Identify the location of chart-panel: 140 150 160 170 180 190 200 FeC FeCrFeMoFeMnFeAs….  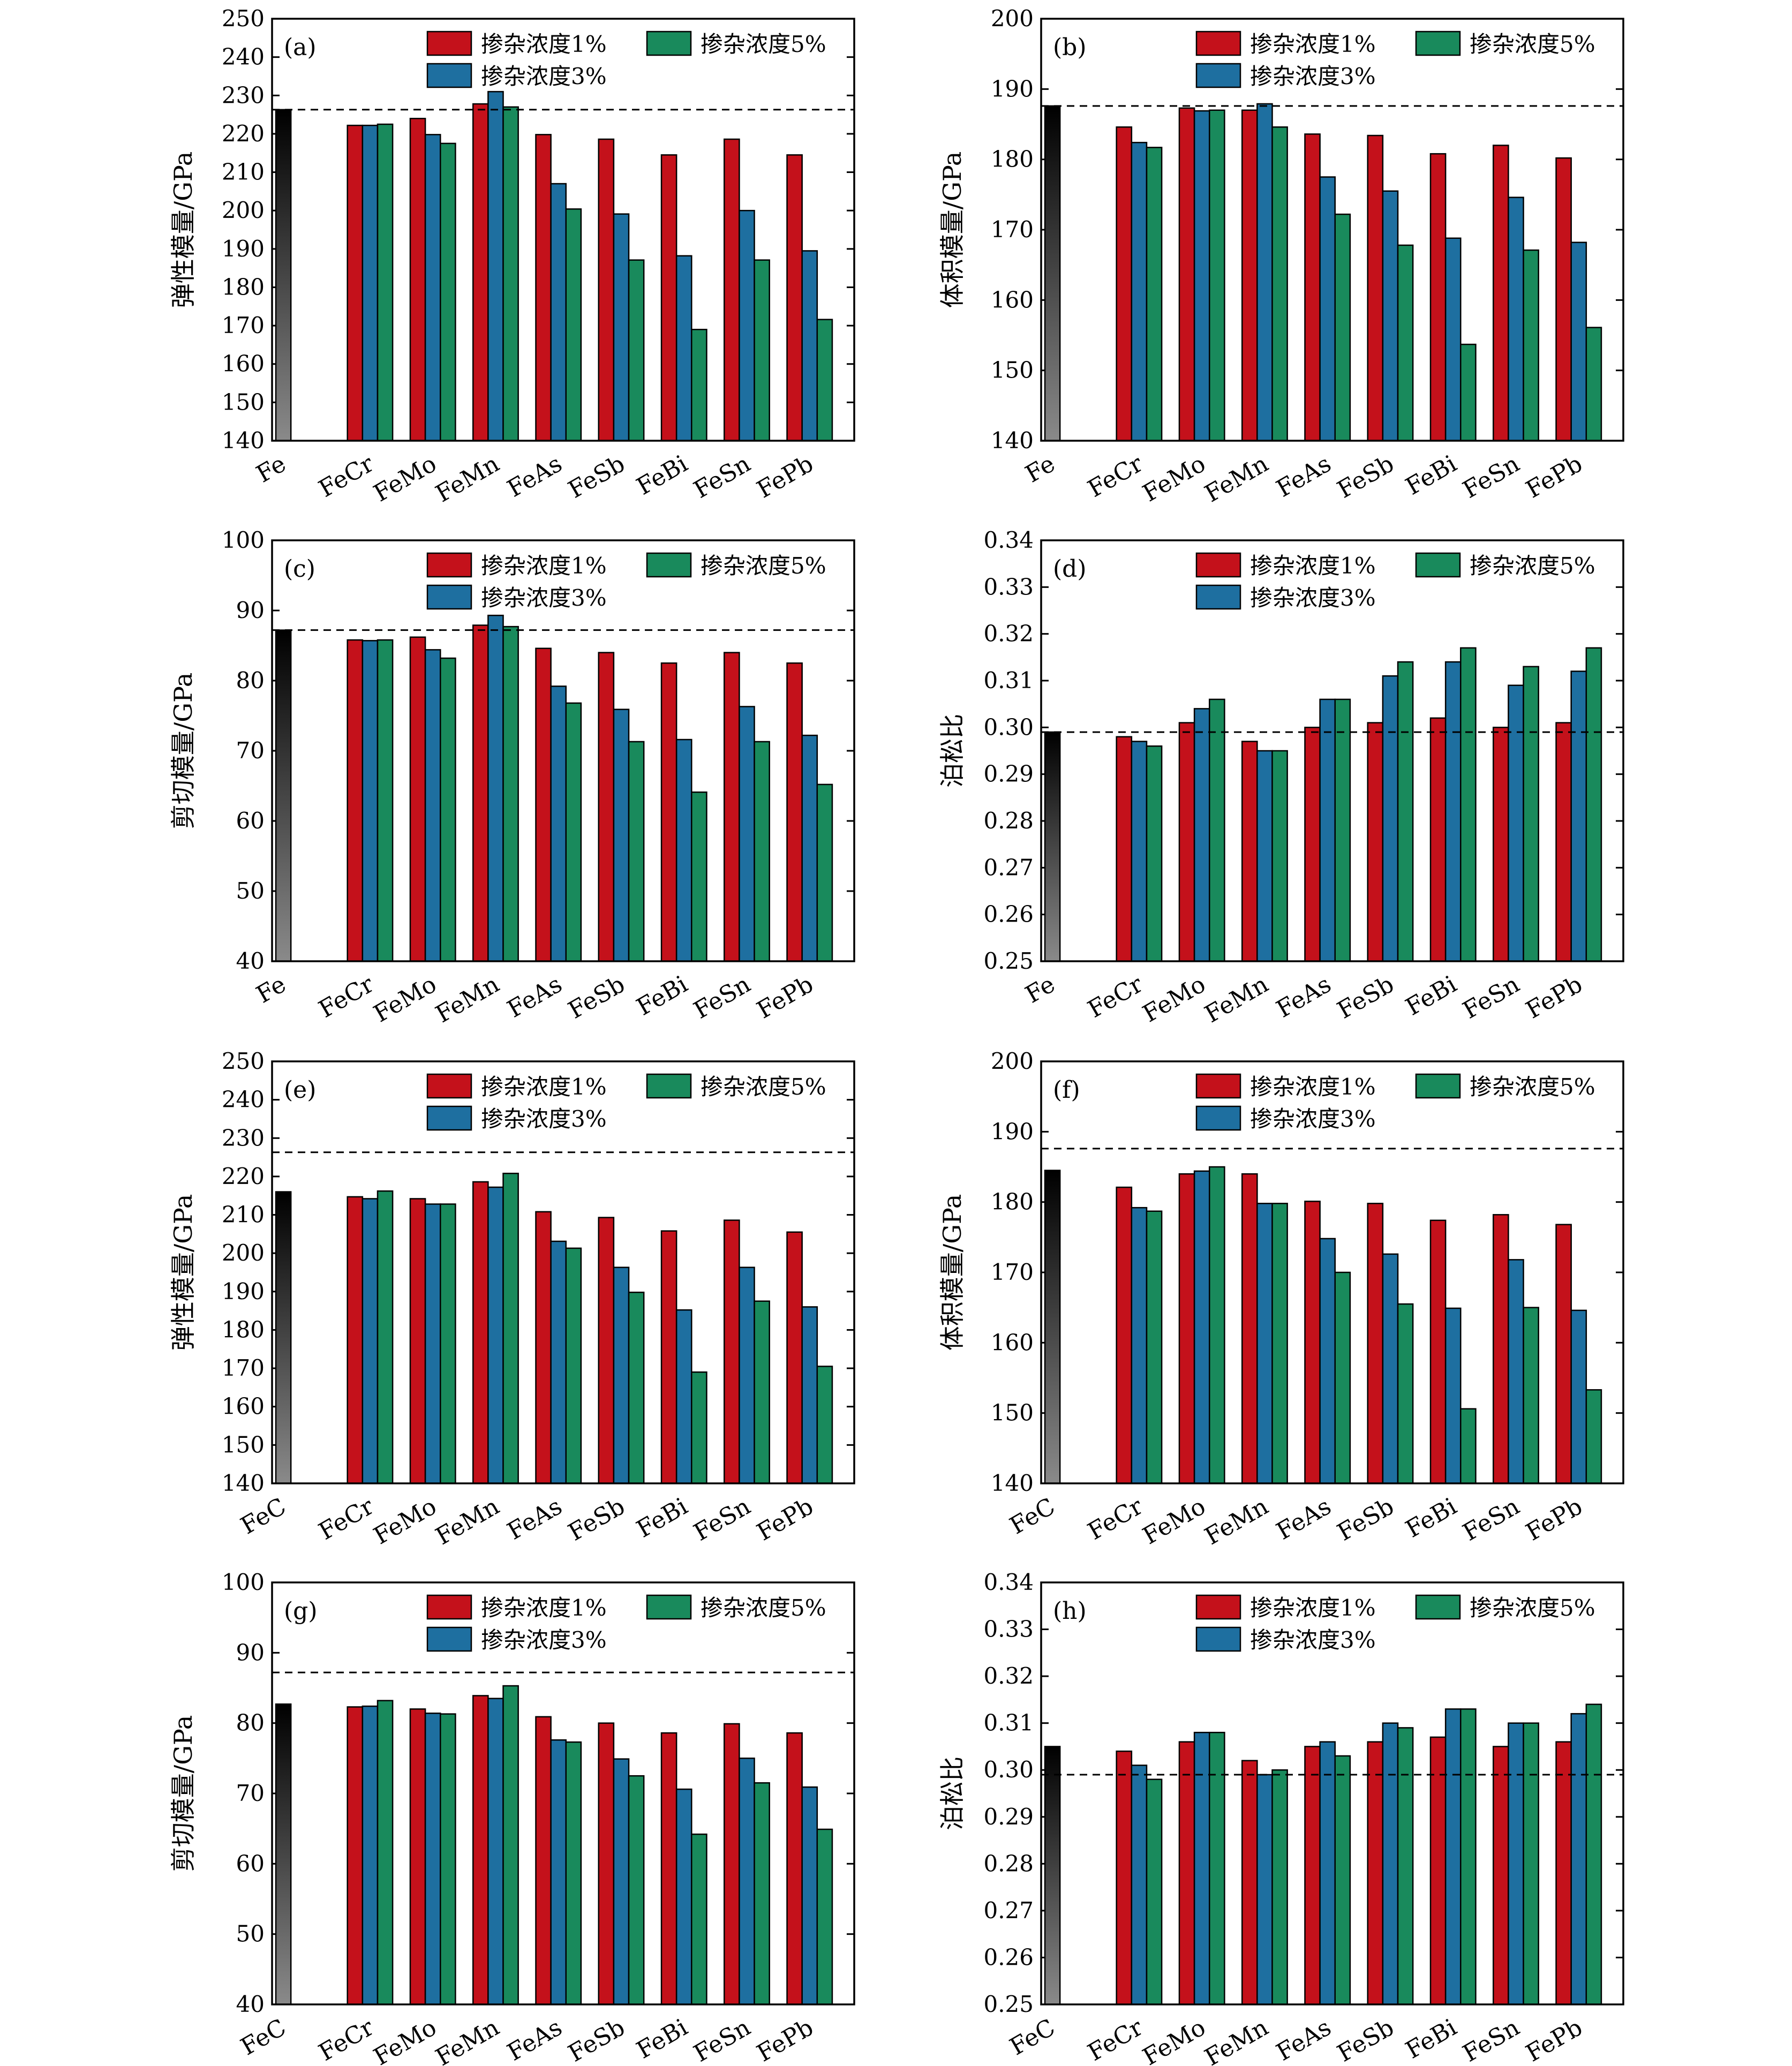
(1281, 1299).